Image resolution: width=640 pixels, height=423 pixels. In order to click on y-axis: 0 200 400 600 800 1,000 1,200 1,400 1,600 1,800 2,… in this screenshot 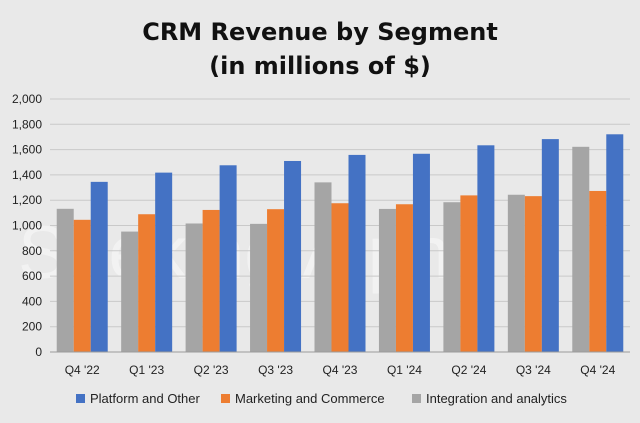, I will do `click(27, 225)`.